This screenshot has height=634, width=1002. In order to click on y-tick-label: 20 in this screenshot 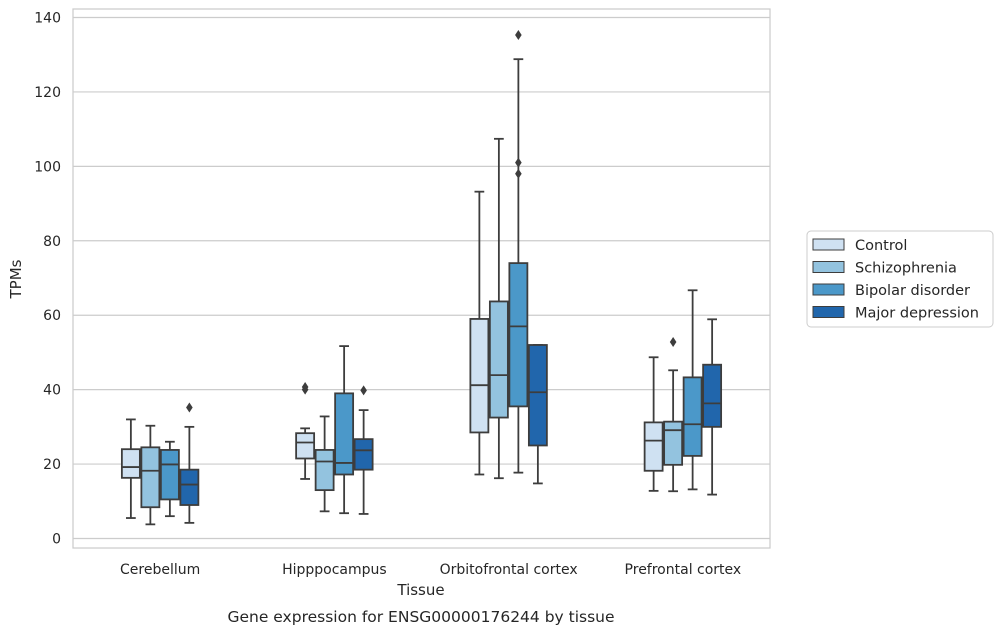, I will do `click(52, 465)`.